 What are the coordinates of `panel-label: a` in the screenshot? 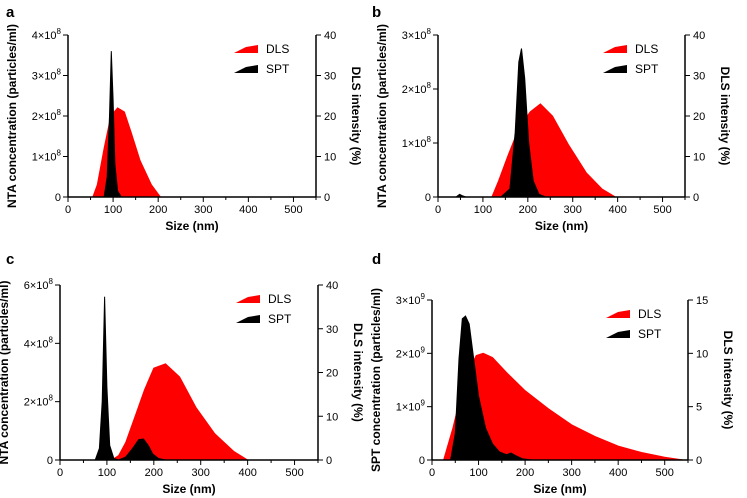 It's located at (10, 12).